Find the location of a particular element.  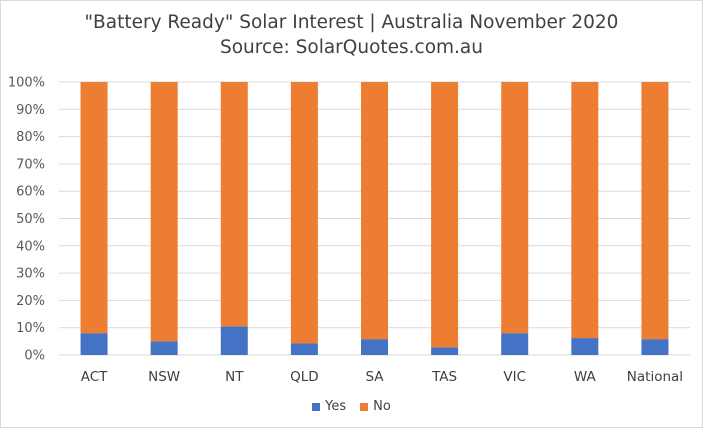

x-tick-label: VIC is located at coordinates (514, 377).